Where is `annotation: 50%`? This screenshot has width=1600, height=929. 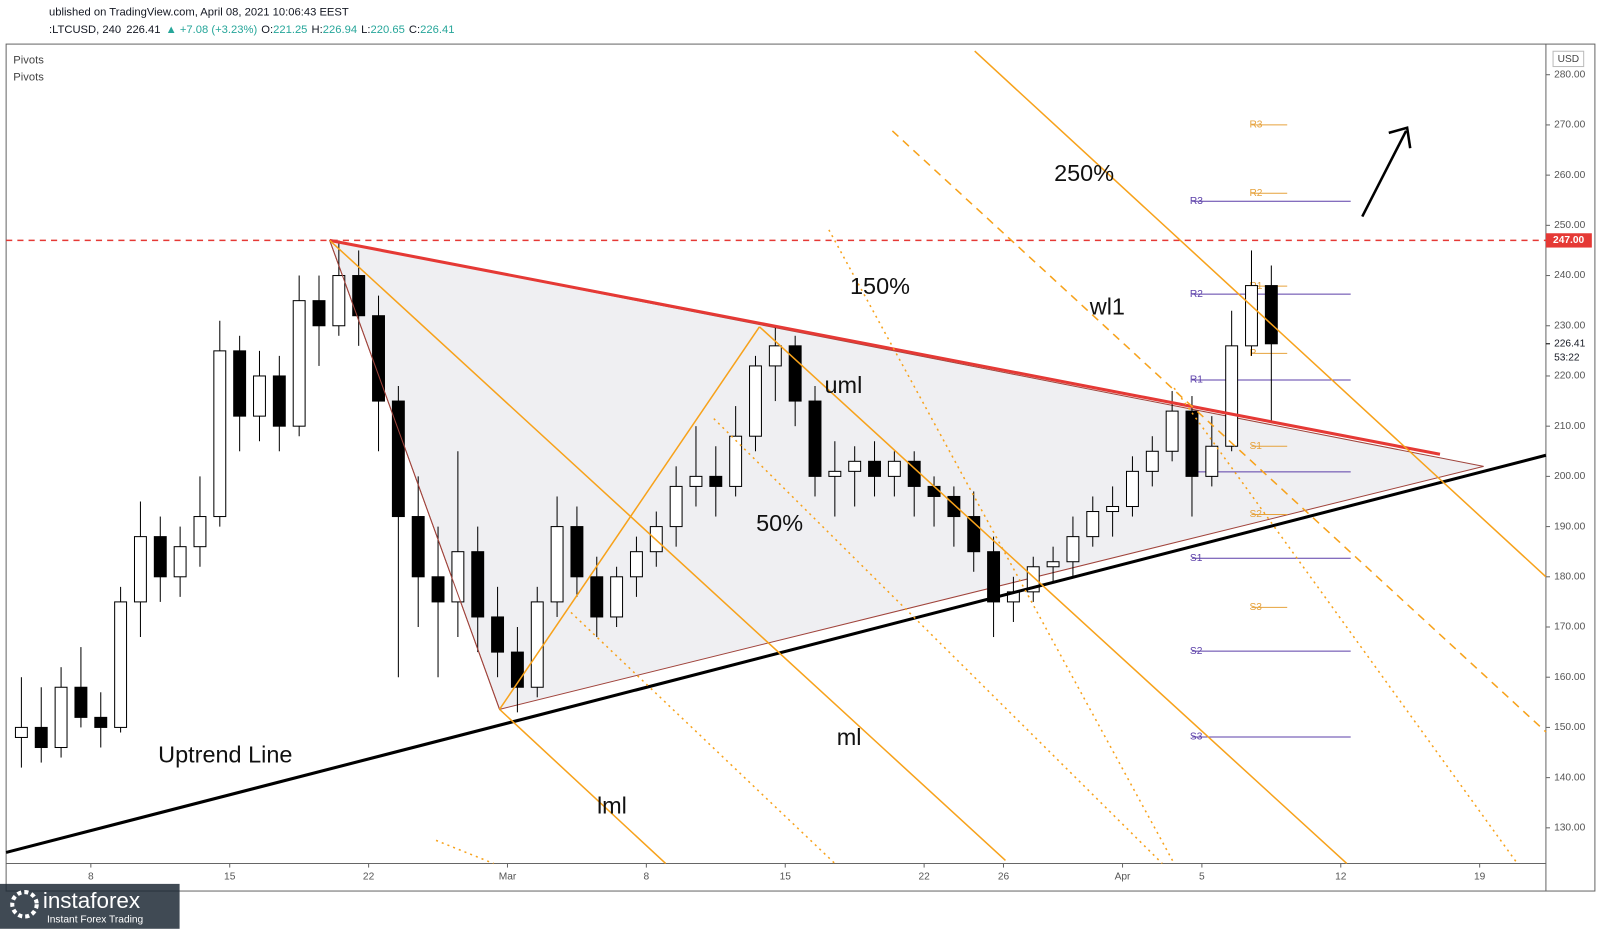 annotation: 50% is located at coordinates (779, 523).